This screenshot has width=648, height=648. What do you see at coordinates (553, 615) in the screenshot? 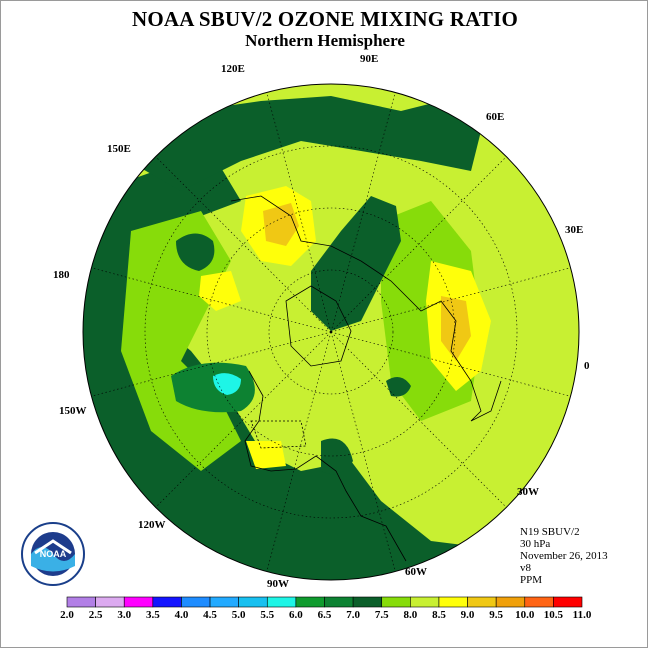
I see `legend-tick-label: 10.5` at bounding box center [553, 615].